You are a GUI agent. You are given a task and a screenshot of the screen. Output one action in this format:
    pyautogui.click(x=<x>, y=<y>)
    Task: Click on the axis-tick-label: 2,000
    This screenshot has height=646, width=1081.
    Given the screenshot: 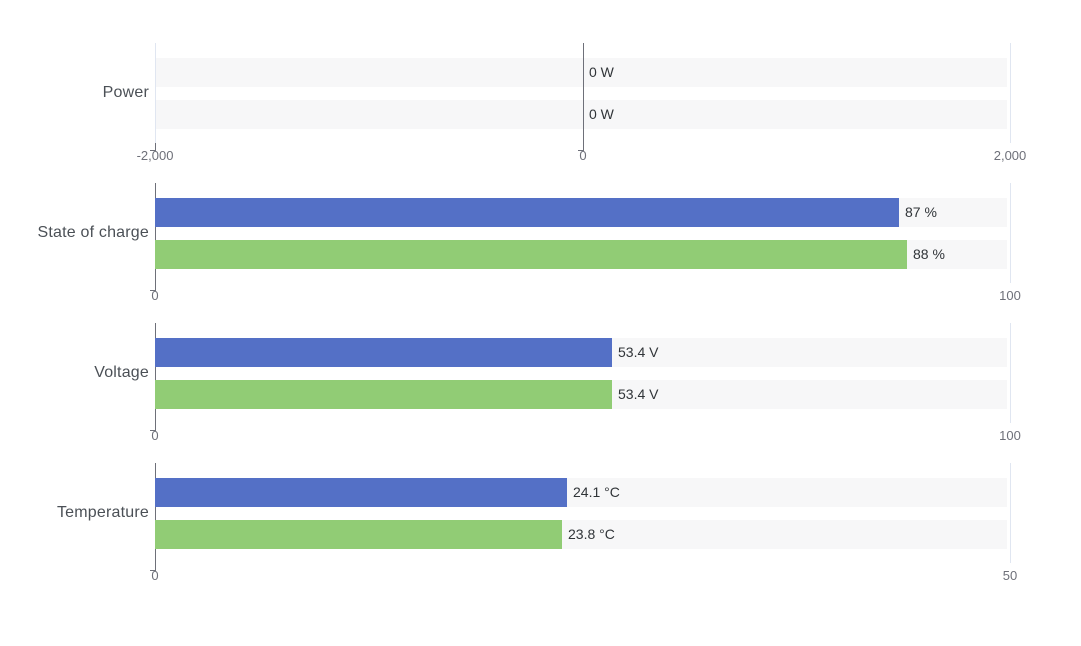 What is the action you would take?
    pyautogui.click(x=1010, y=155)
    